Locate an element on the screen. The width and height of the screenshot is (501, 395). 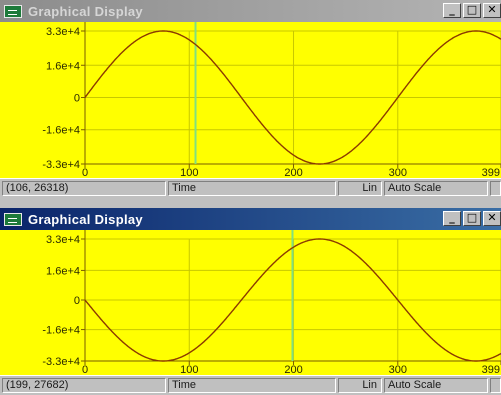
status-bar: (106, 26318) Time Lin Auto Scale is located at coordinates (250, 188).